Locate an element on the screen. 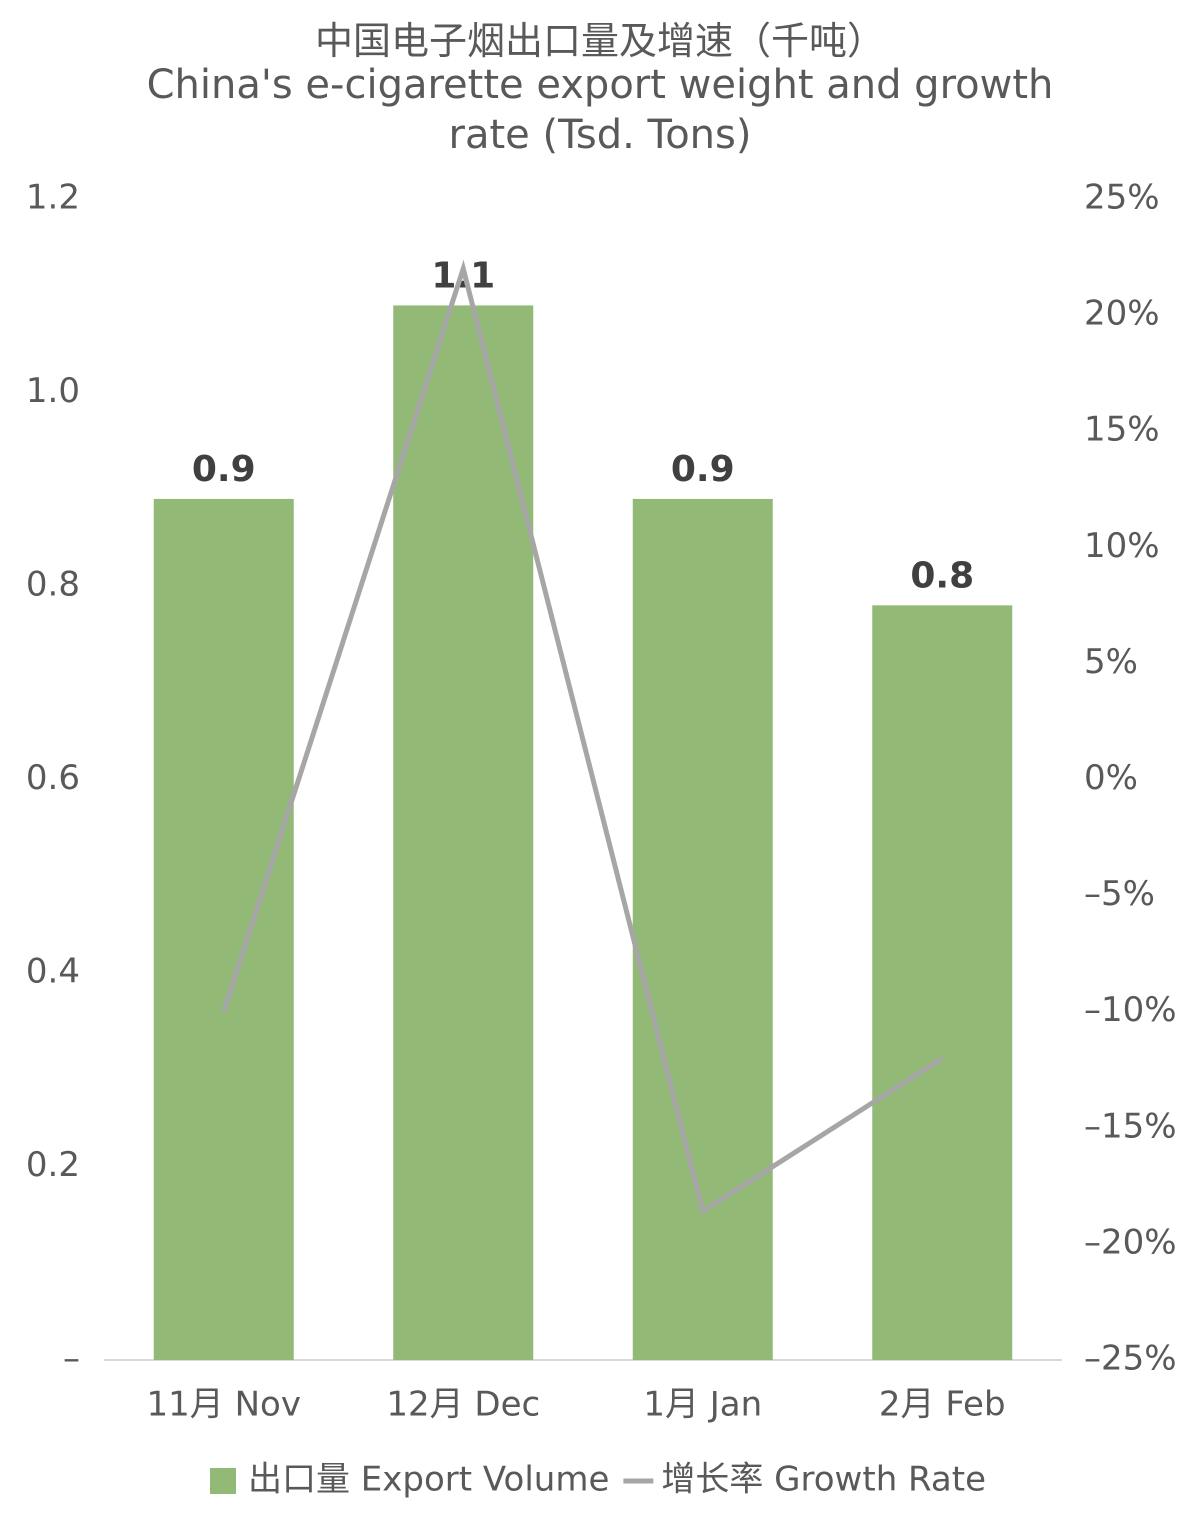  x-tick-label: 11月 Nov is located at coordinates (224, 1405).